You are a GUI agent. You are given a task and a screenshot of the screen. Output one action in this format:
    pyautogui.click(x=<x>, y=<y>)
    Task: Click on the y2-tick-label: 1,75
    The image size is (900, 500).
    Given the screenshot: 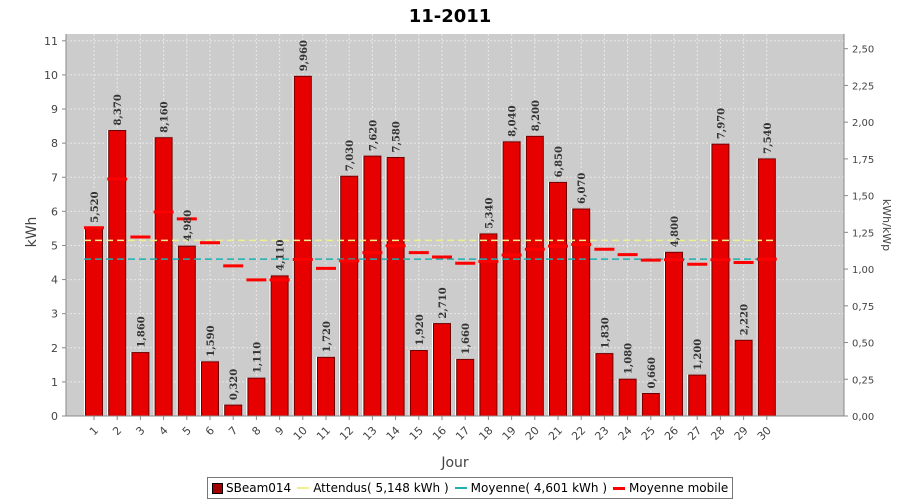 What is the action you would take?
    pyautogui.click(x=863, y=160)
    